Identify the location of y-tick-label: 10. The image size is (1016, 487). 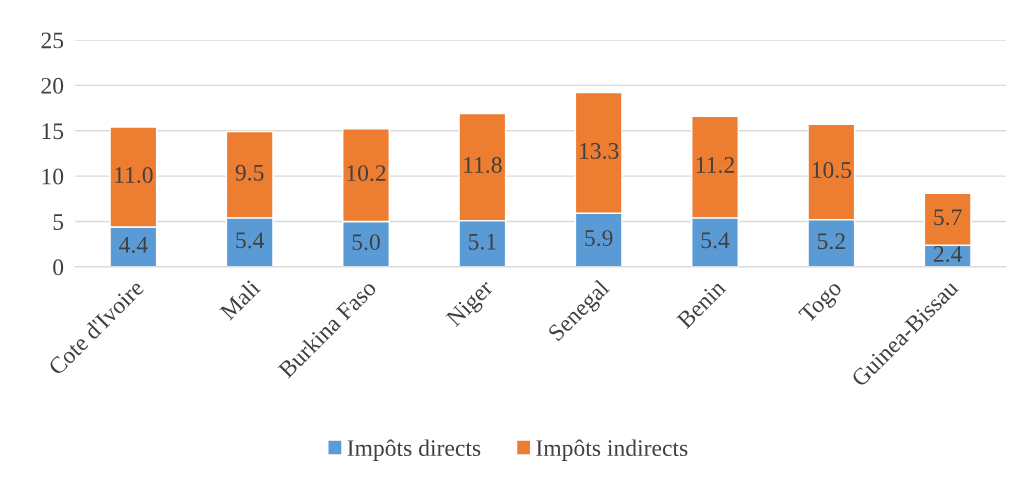
(53, 176).